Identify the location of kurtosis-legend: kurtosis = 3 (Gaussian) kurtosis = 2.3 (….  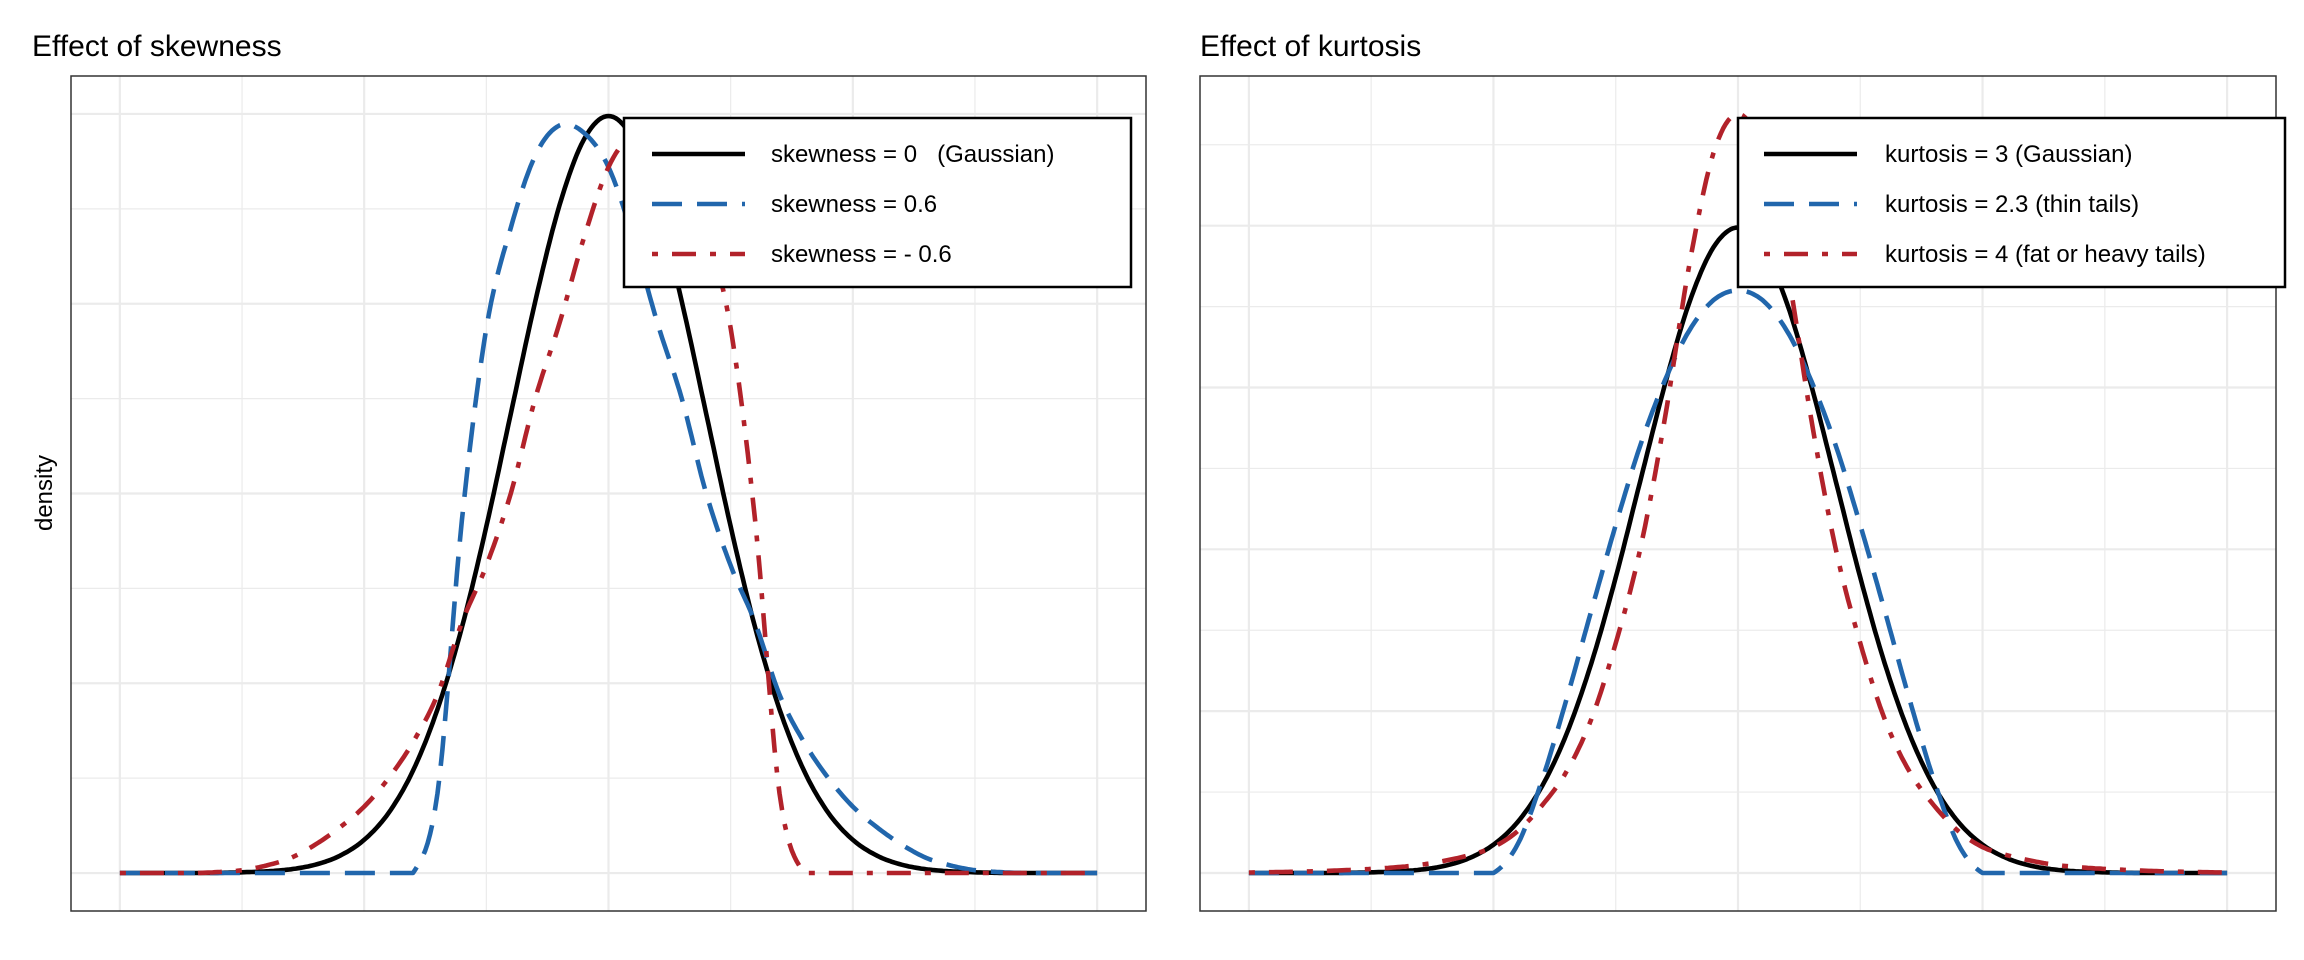
(2011, 202).